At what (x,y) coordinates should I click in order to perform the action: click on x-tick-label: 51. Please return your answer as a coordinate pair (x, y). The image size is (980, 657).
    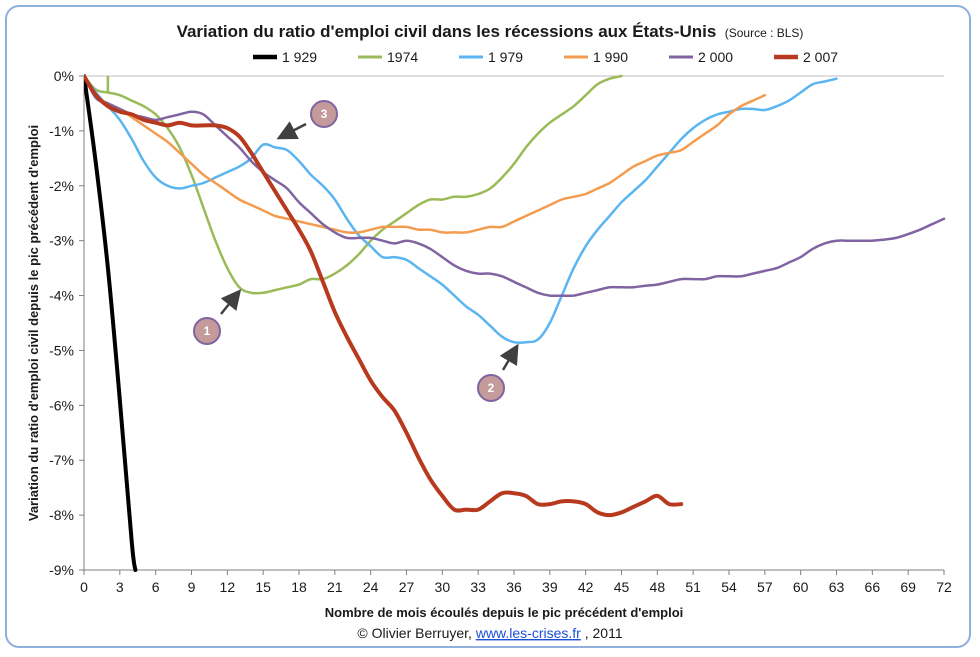
    Looking at the image, I should click on (693, 587).